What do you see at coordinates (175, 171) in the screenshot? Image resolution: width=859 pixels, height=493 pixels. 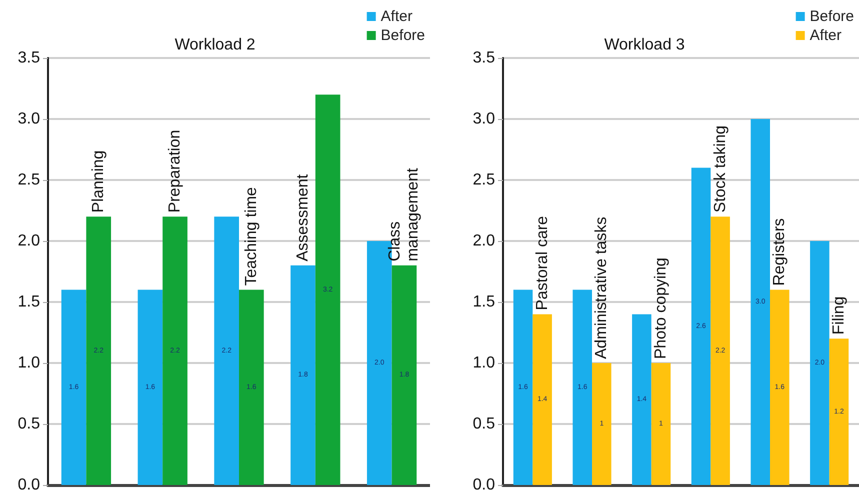 I see `category-label: Preparation` at bounding box center [175, 171].